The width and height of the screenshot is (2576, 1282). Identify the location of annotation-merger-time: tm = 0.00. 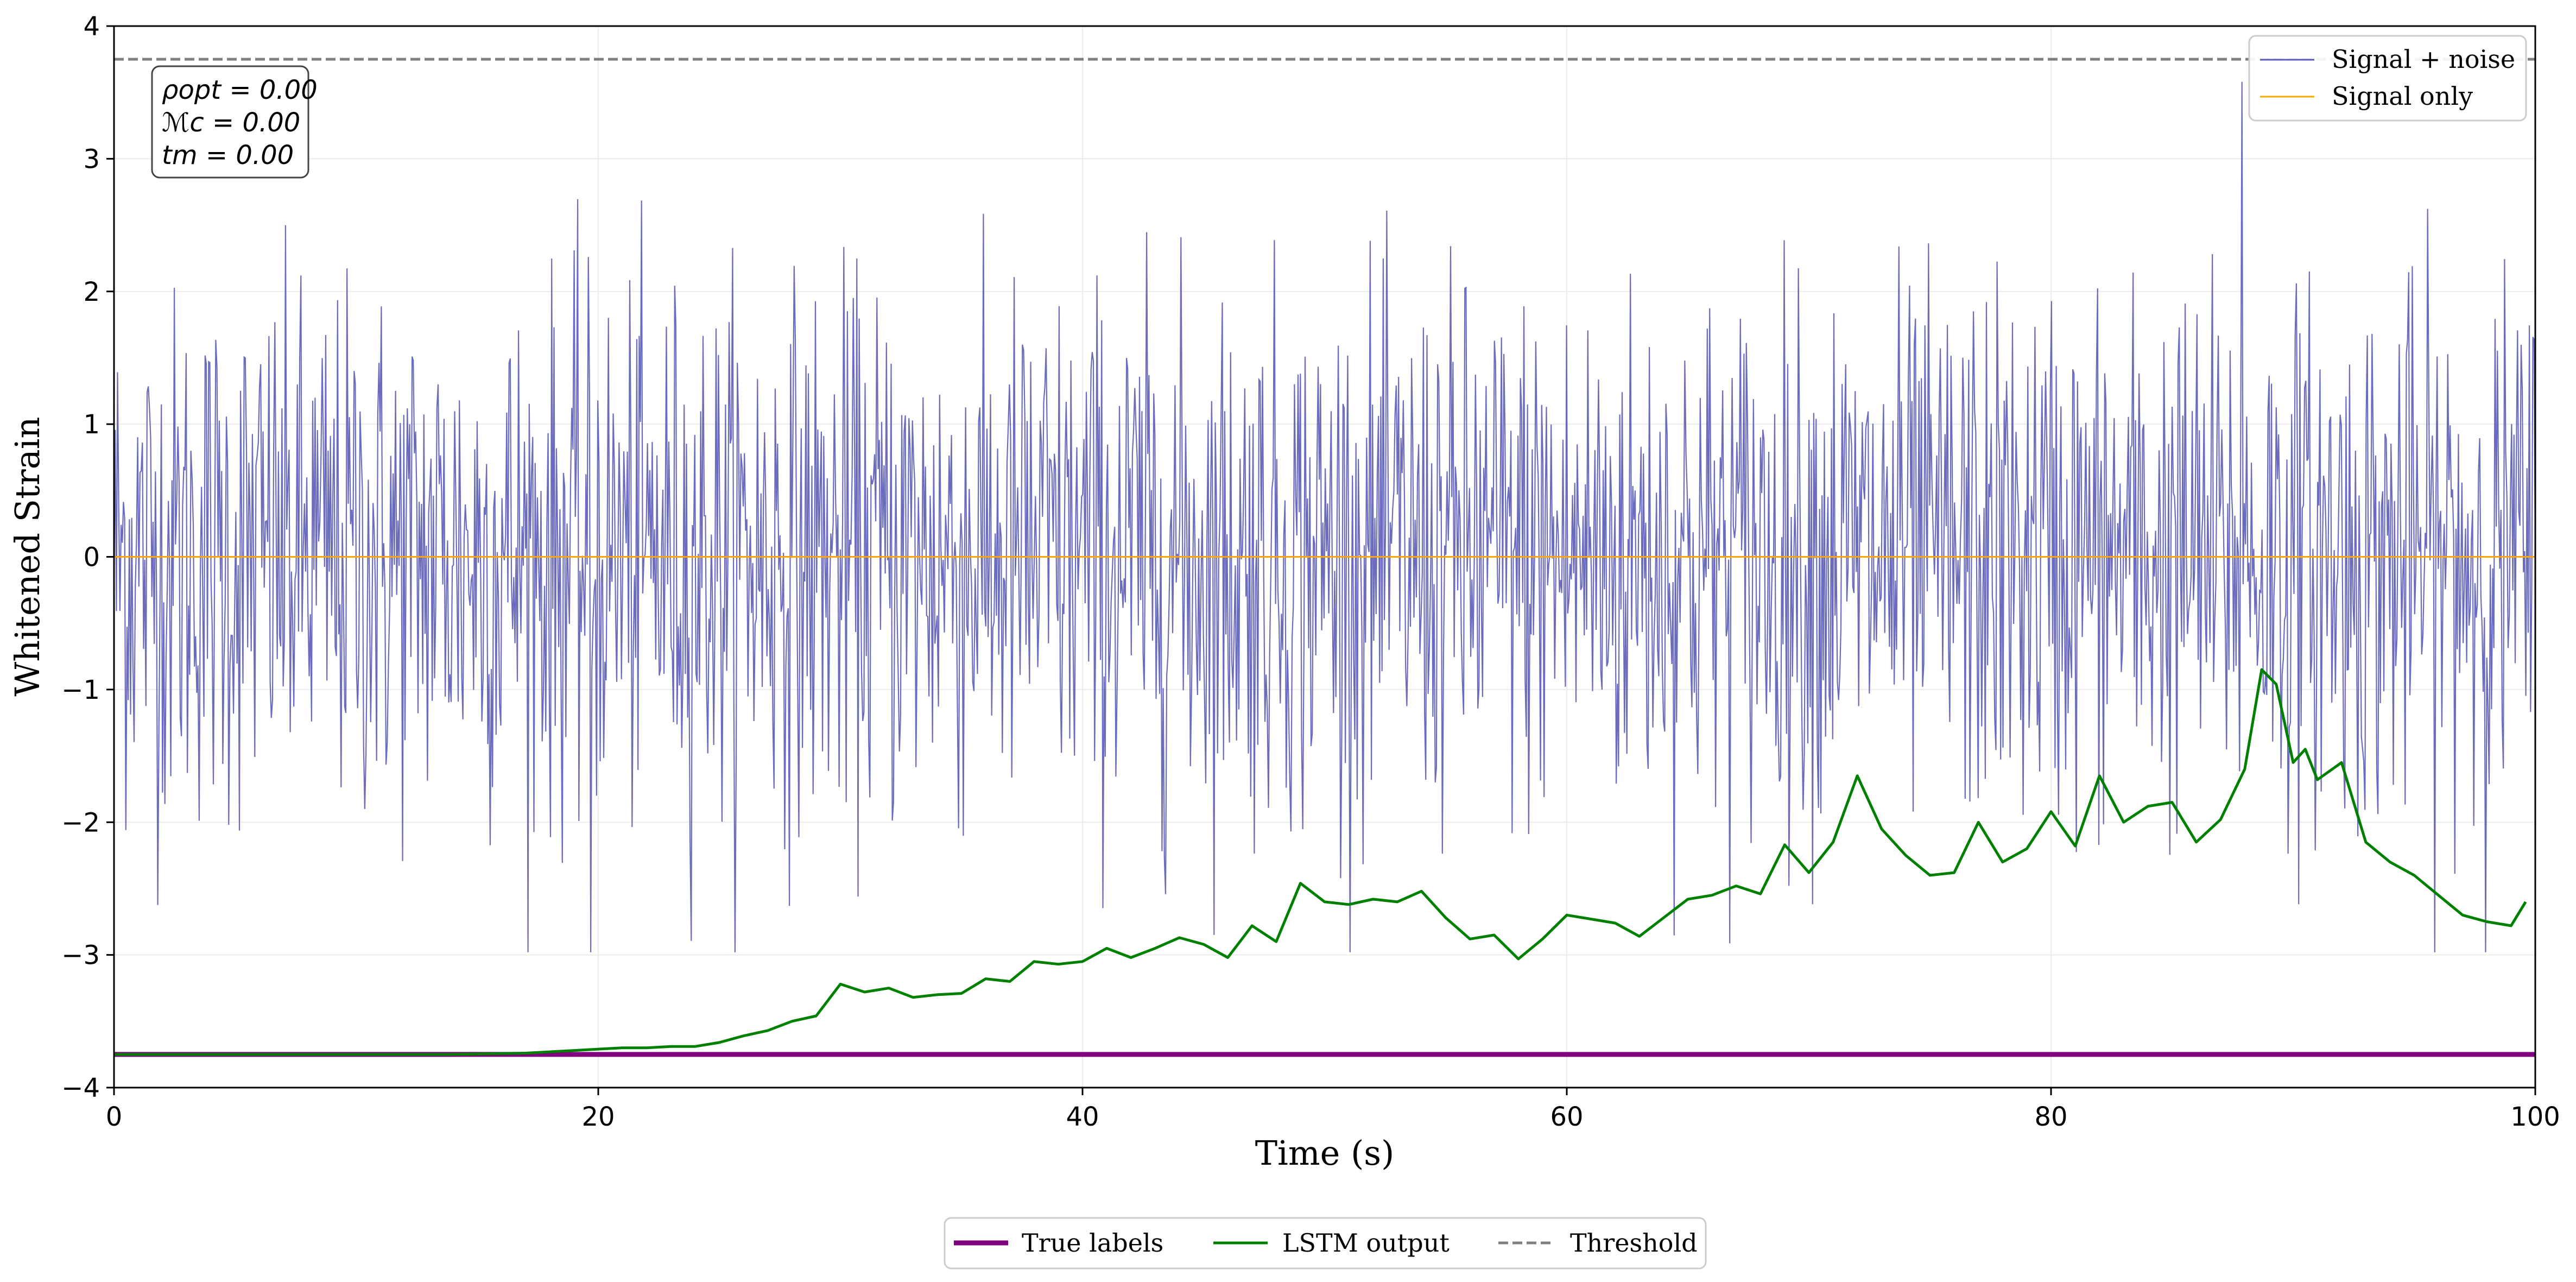
(228, 155).